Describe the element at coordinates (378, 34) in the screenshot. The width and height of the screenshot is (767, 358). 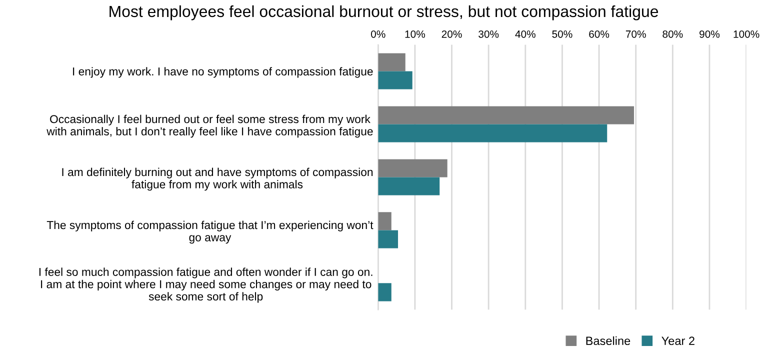
I see `x-tick-label: 0%` at that location.